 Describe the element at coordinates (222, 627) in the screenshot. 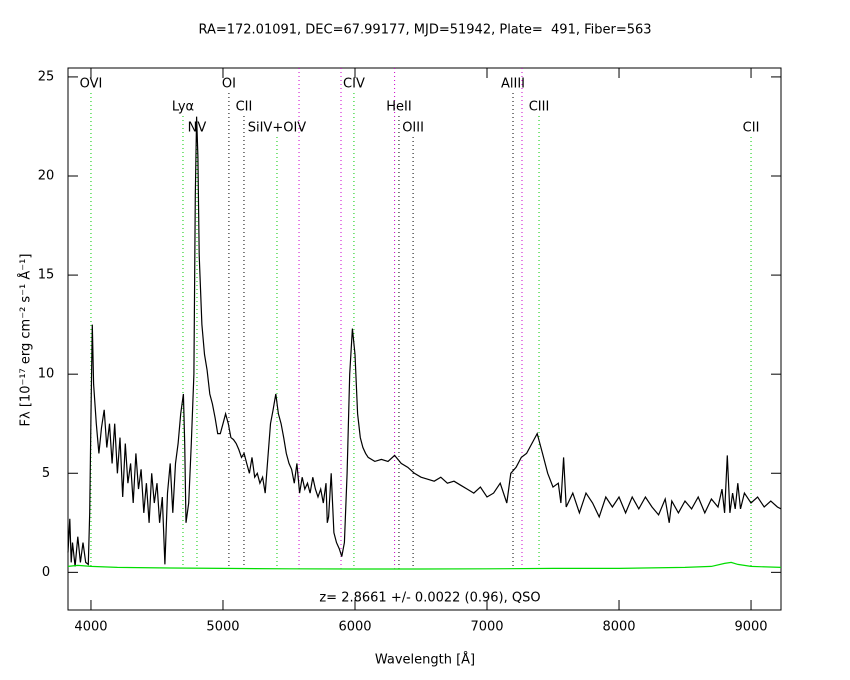

I see `x-tick-label: 5000` at that location.